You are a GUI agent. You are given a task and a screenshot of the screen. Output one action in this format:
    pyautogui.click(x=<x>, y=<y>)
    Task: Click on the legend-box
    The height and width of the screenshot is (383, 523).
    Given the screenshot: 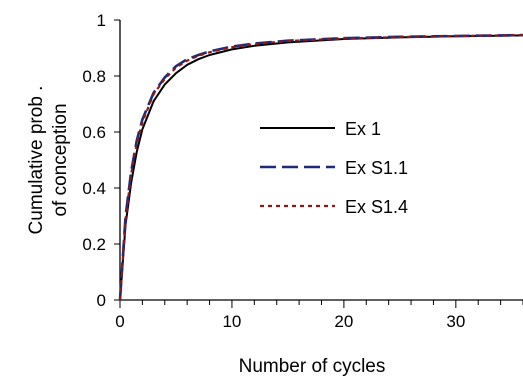 What is the action you would take?
    pyautogui.click(x=349, y=169)
    